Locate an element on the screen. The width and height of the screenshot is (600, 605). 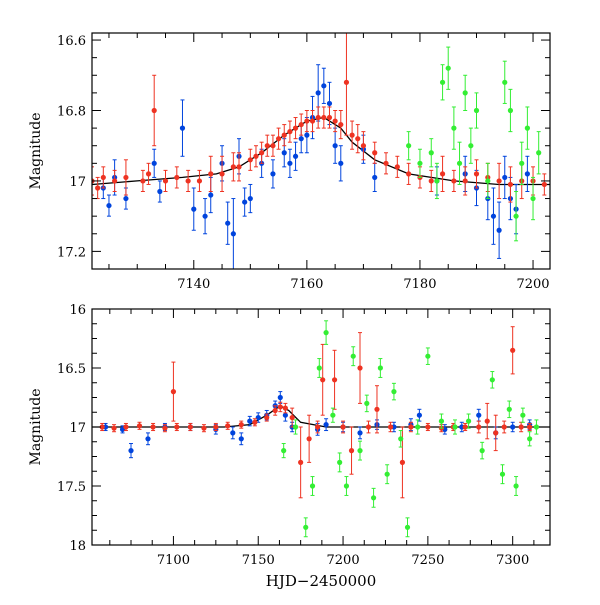
bottom-x-tick-label: 7300 is located at coordinates (512, 560).